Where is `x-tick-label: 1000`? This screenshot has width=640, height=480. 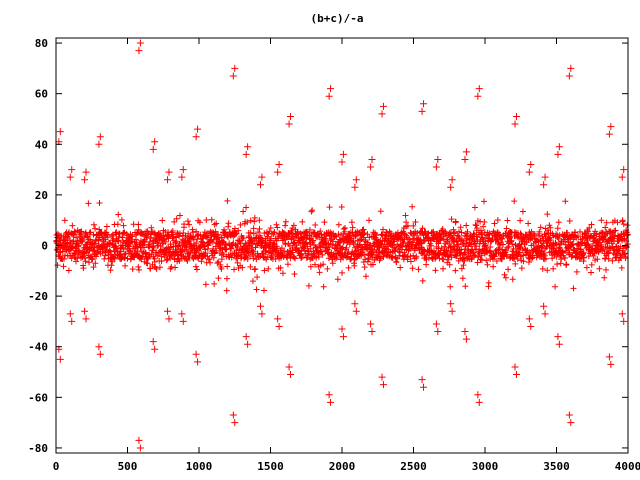 x-tick-label: 1000 is located at coordinates (199, 466).